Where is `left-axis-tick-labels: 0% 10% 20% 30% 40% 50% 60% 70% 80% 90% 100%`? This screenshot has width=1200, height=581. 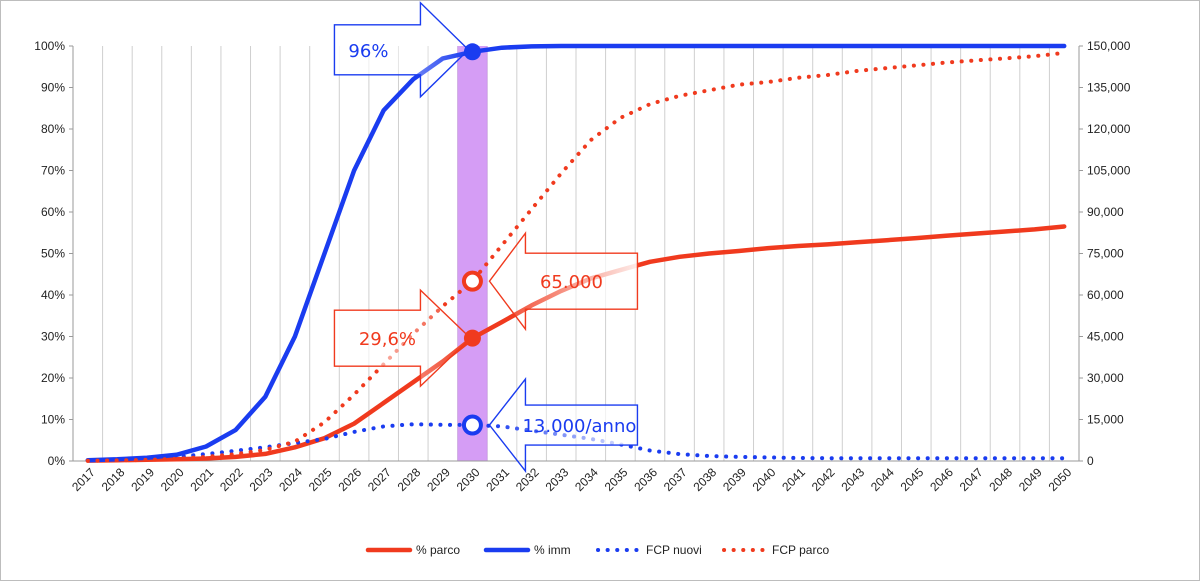
left-axis-tick-labels: 0% 10% 20% 30% 40% 50% 60% 70% 80% 90% 100% is located at coordinates (49, 253).